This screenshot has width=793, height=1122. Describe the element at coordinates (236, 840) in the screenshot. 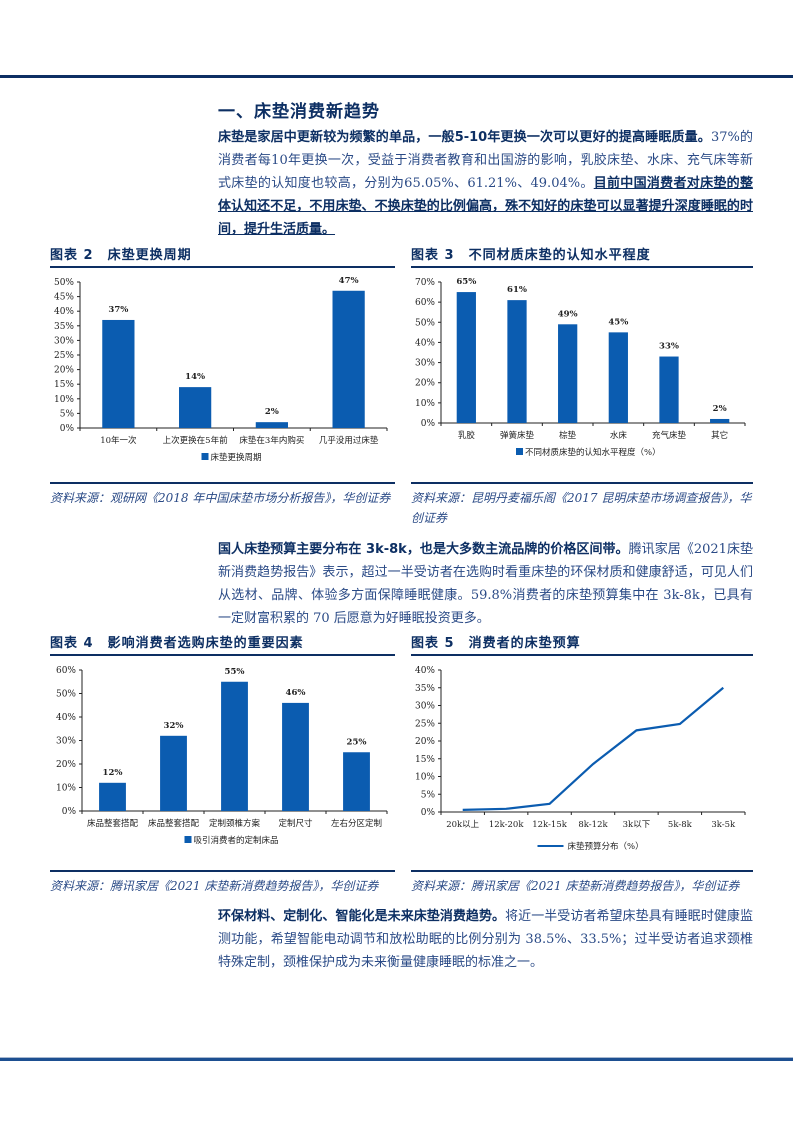

I see `legend-label: 吸引消费者的定制床品` at that location.